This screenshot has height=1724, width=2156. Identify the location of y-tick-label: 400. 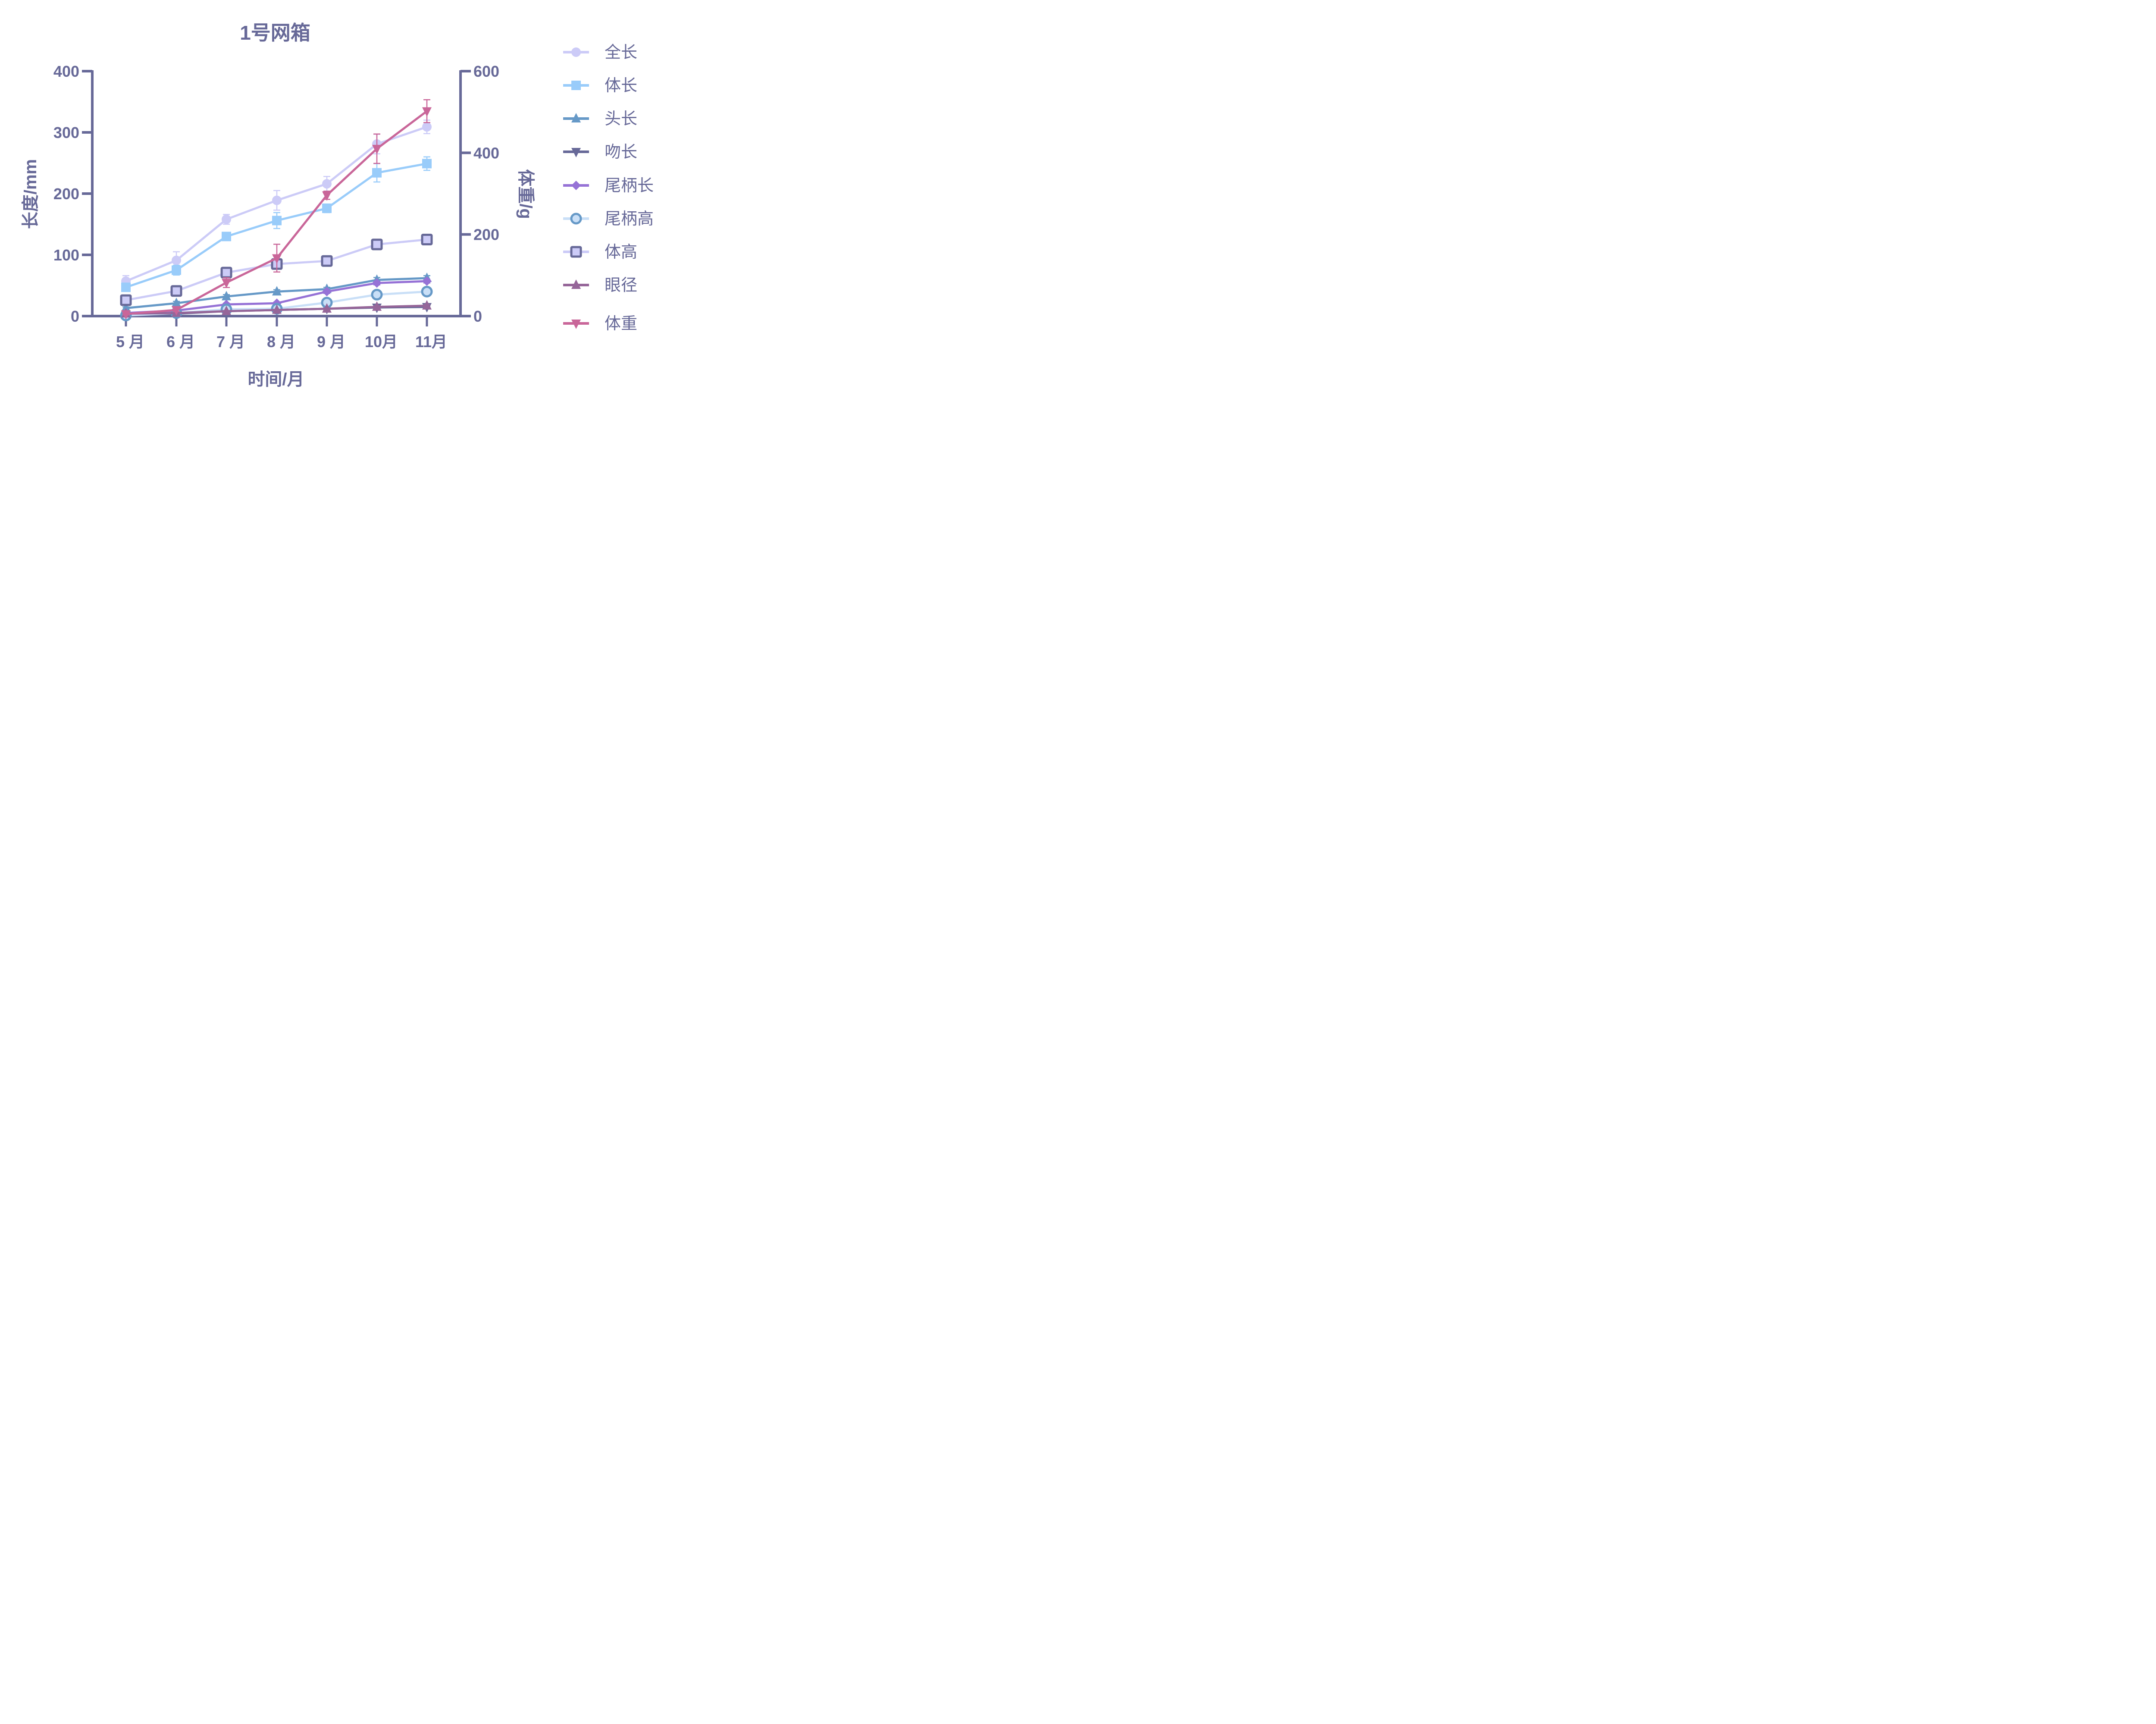
(66, 72).